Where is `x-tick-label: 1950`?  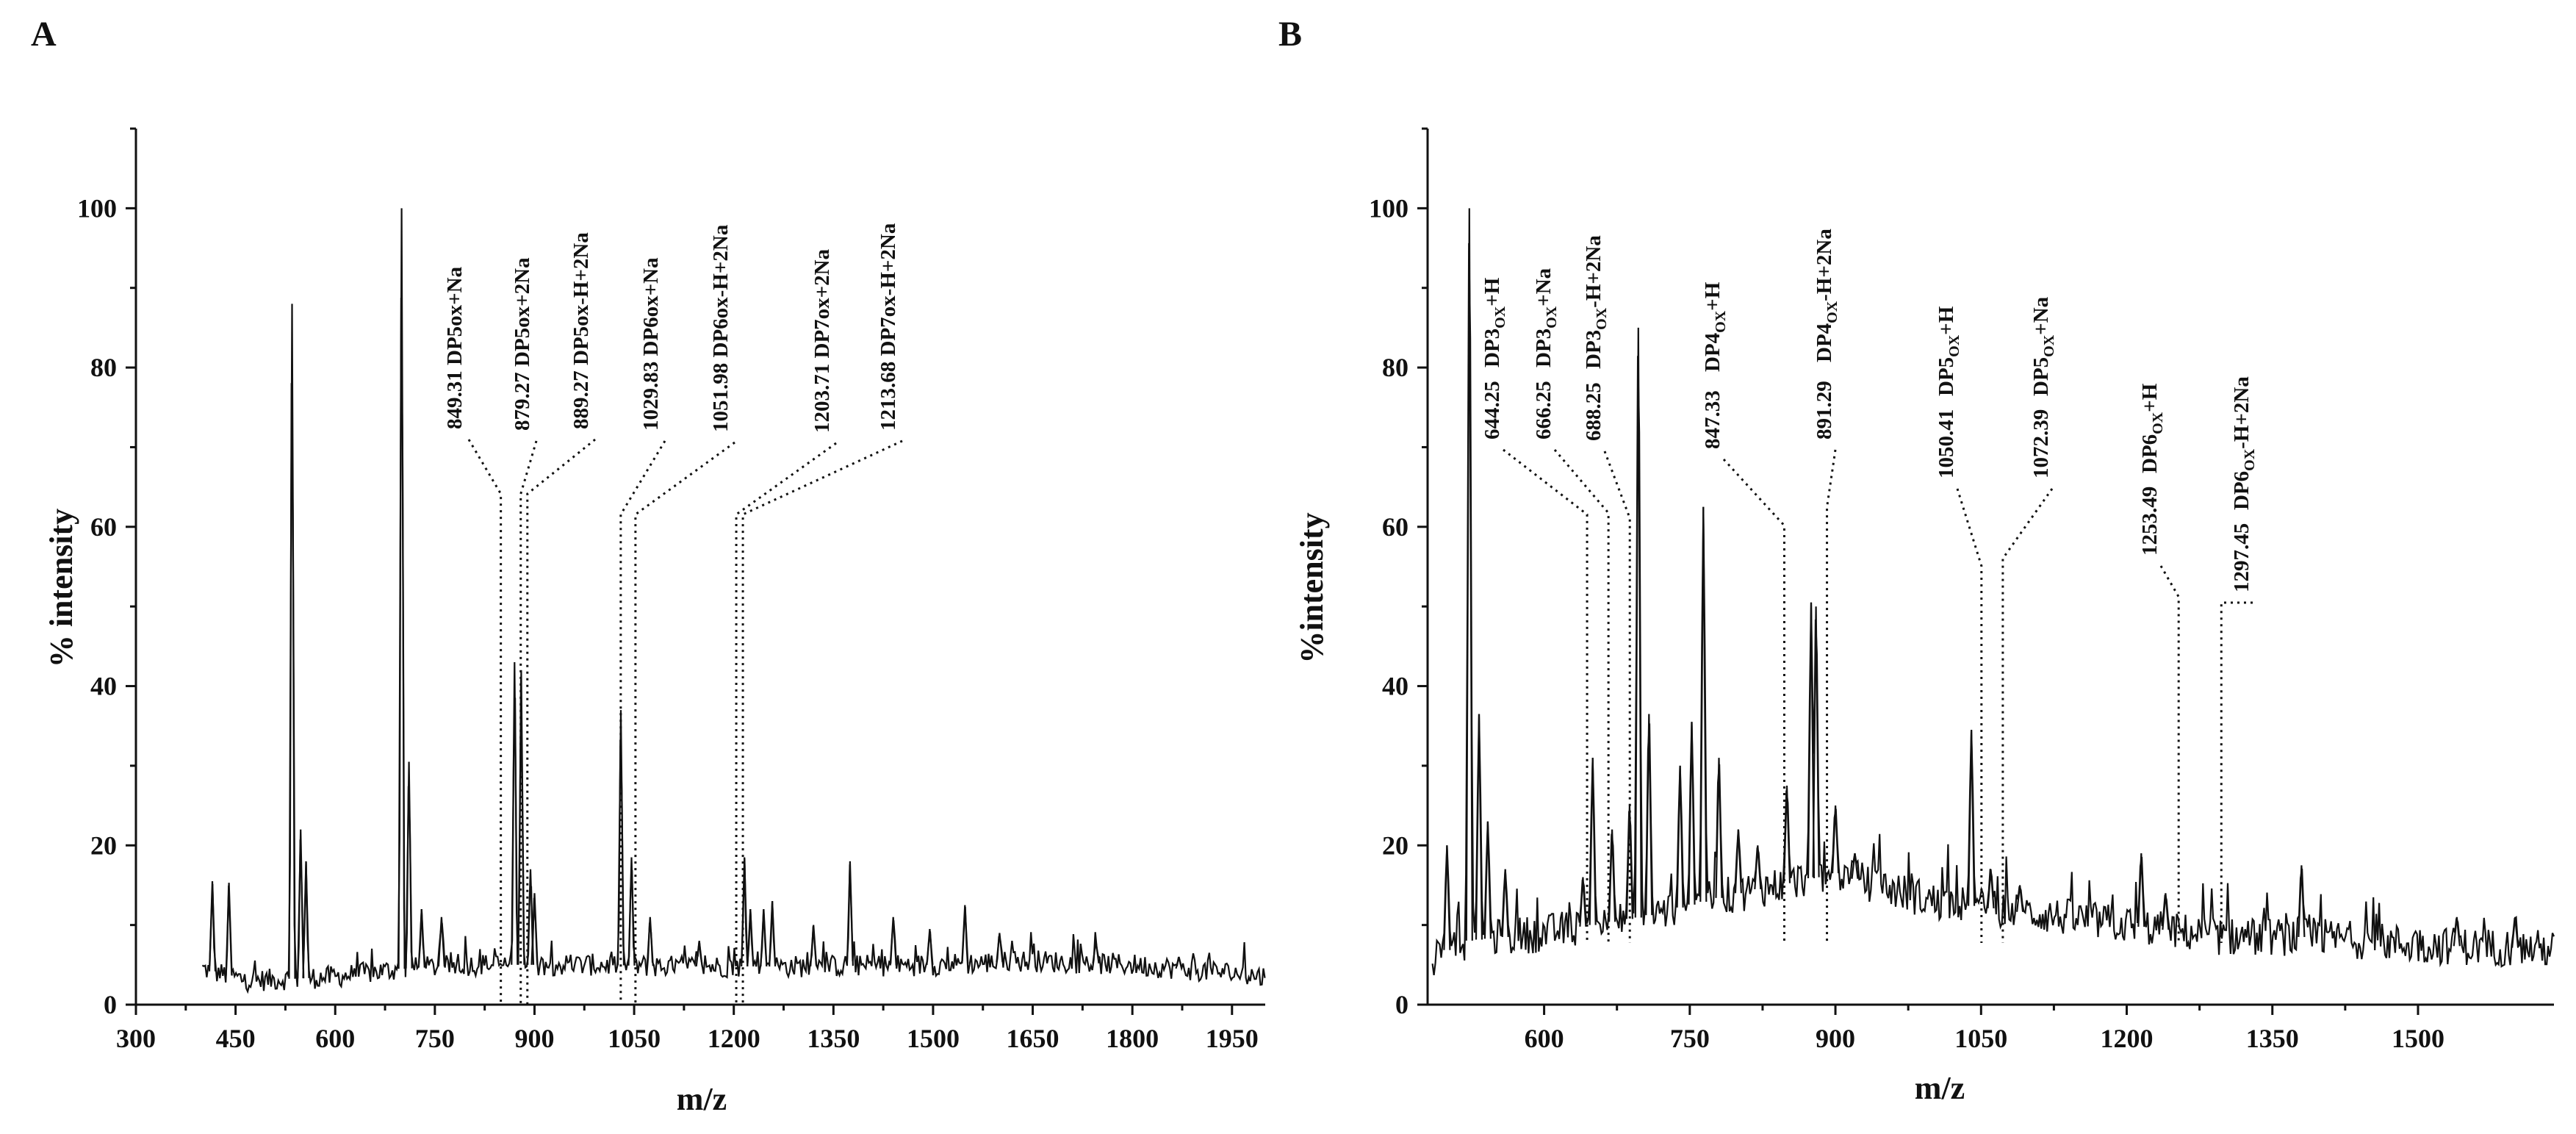 x-tick-label: 1950 is located at coordinates (1232, 1038).